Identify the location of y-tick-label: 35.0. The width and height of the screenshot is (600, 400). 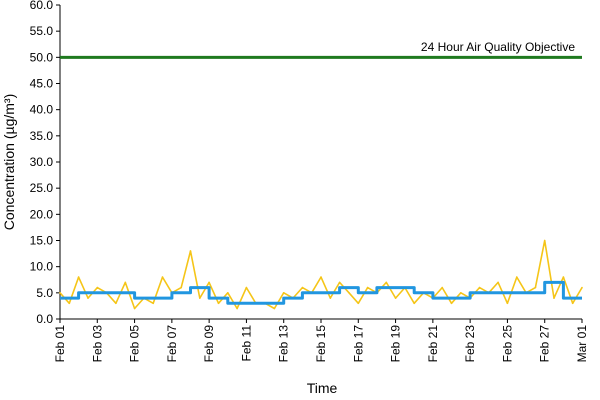
(42, 136).